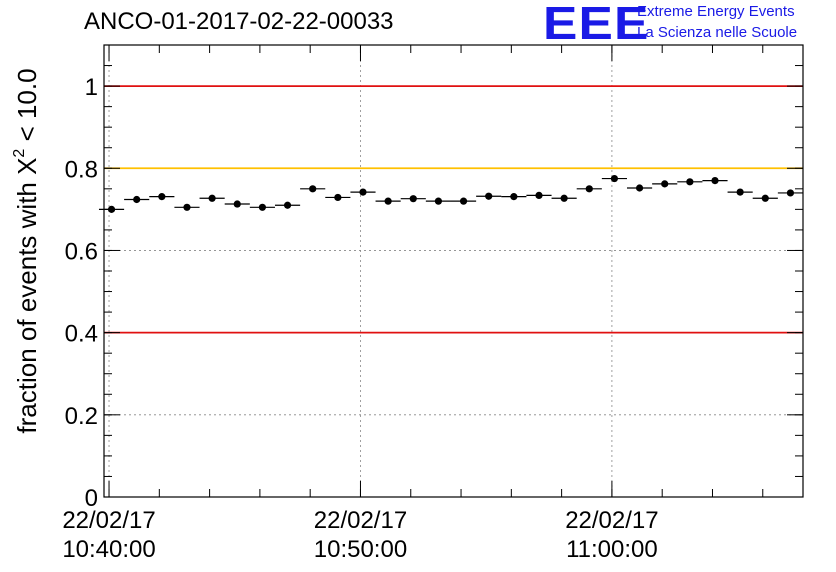  What do you see at coordinates (91, 498) in the screenshot?
I see `y-tick-label: 0` at bounding box center [91, 498].